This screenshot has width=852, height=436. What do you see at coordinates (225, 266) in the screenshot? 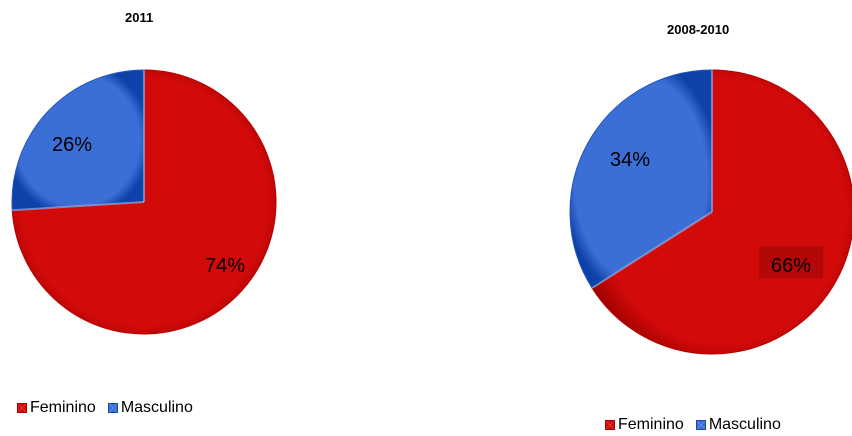
I see `data-label-feminino: 74%` at bounding box center [225, 266].